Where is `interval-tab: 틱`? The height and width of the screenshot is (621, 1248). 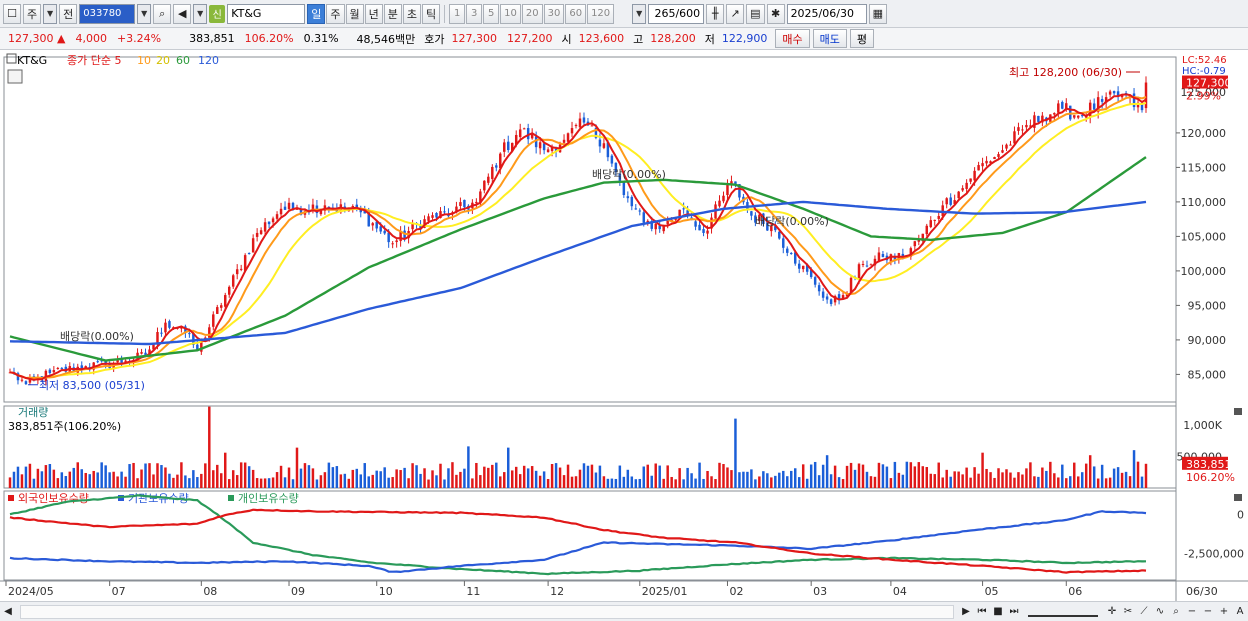
interval-tab: 틱 is located at coordinates (431, 13).